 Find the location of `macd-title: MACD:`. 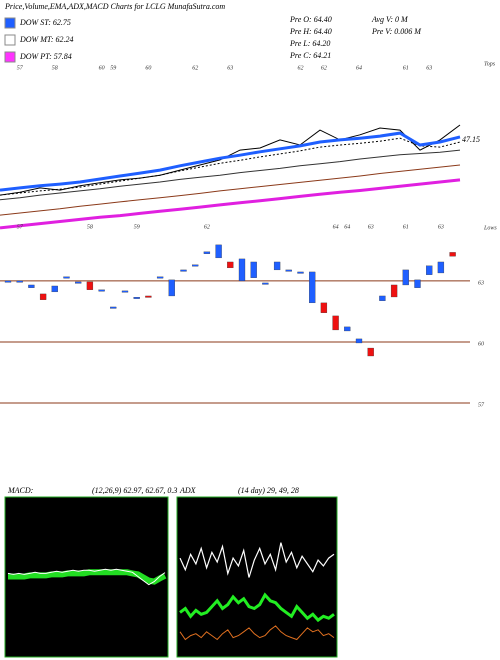

macd-title: MACD: is located at coordinates (20, 490).